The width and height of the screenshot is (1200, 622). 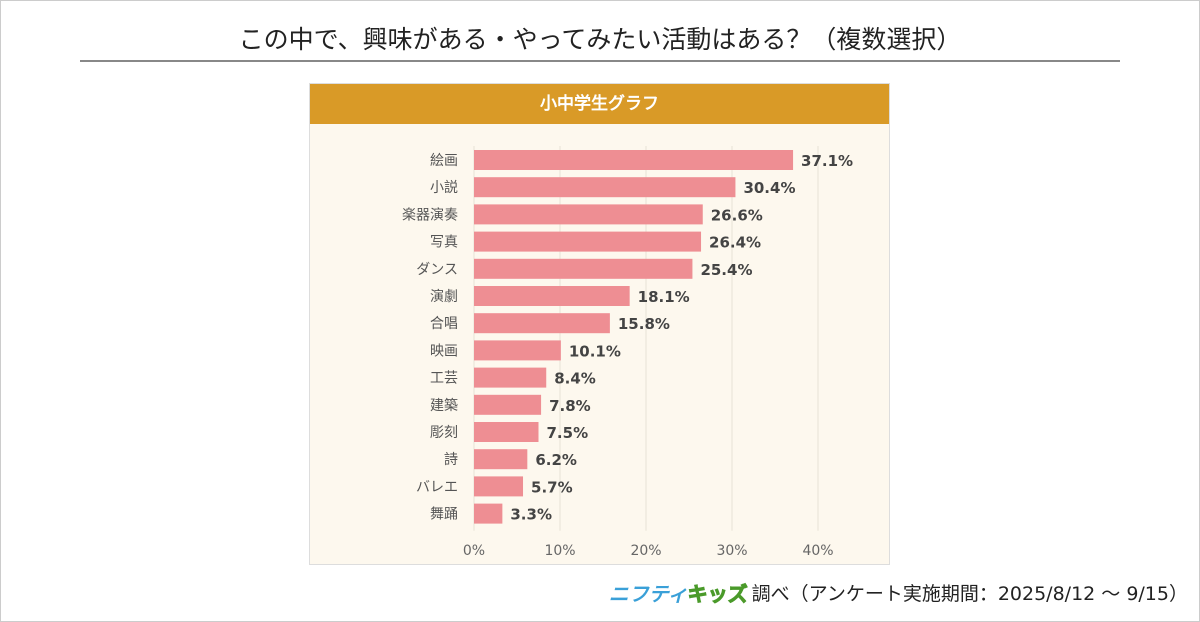 I want to click on category-label: 小説, so click(x=444, y=188).